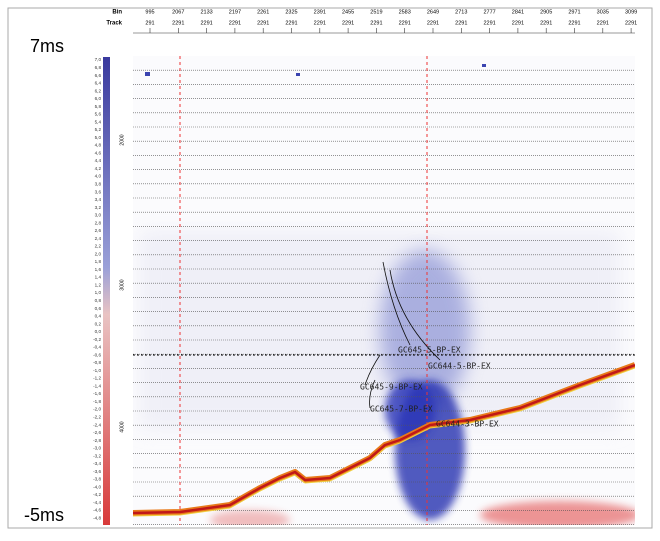 The image size is (660, 541). Describe the element at coordinates (117, 13) in the screenshot. I see `bin-title: Bin` at that location.